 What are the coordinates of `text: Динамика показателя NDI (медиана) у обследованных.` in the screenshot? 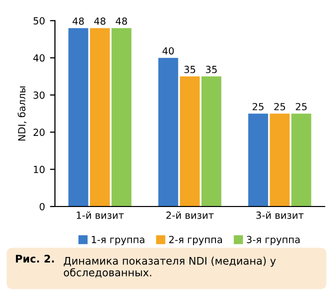 It's located at (170, 267).